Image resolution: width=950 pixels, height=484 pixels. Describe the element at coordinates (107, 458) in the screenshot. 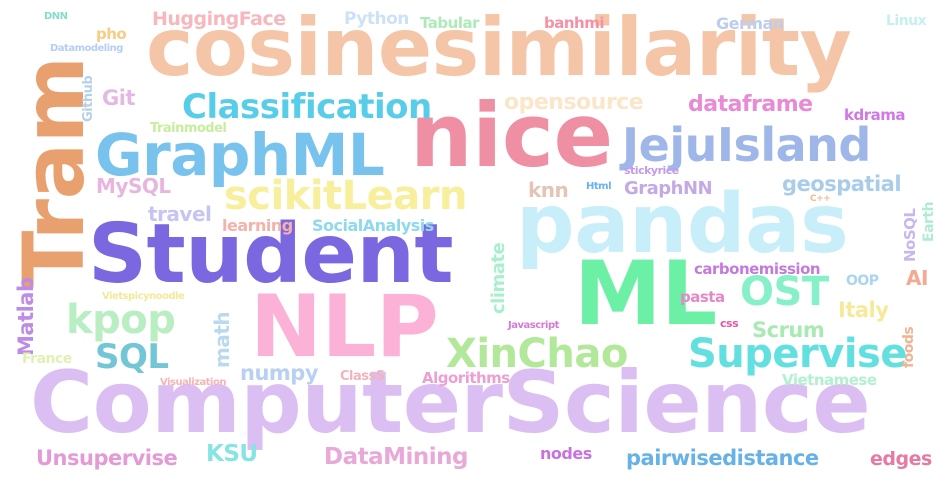

I see `word-unsupervise: Unsupervise` at that location.